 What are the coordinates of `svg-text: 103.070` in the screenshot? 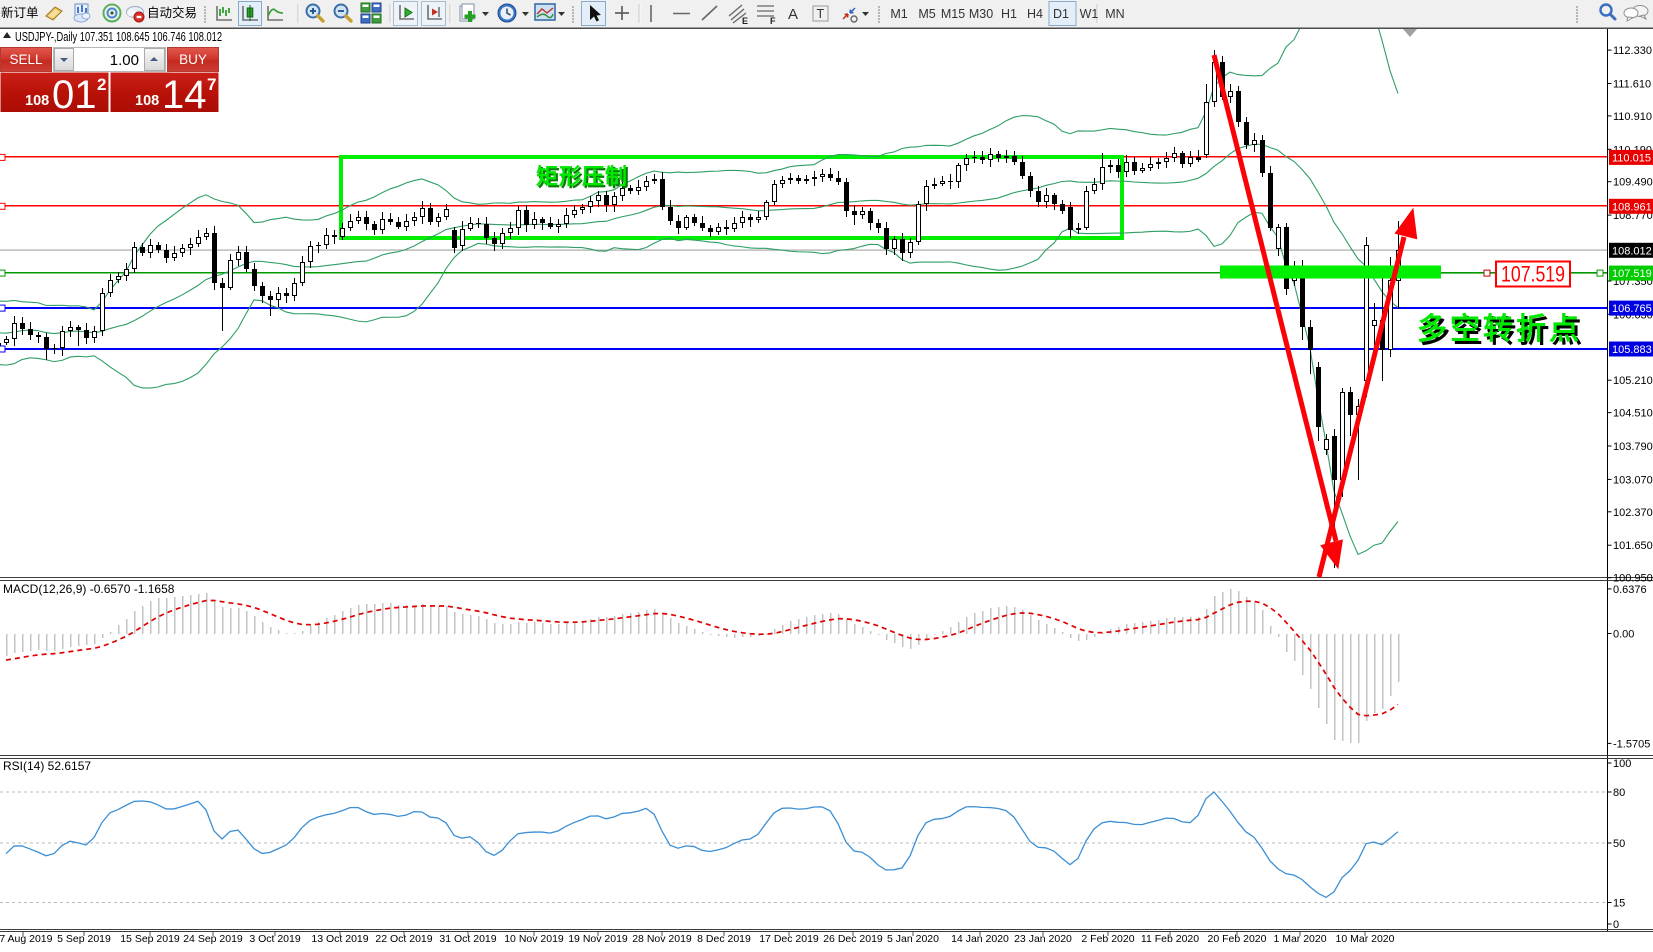 It's located at (1633, 480).